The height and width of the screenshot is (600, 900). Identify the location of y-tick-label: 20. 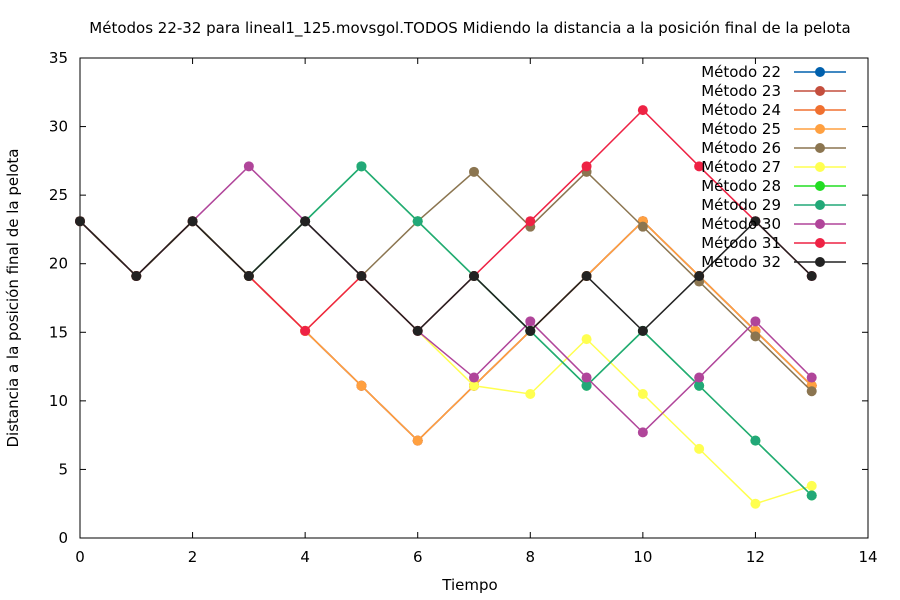
(58, 264).